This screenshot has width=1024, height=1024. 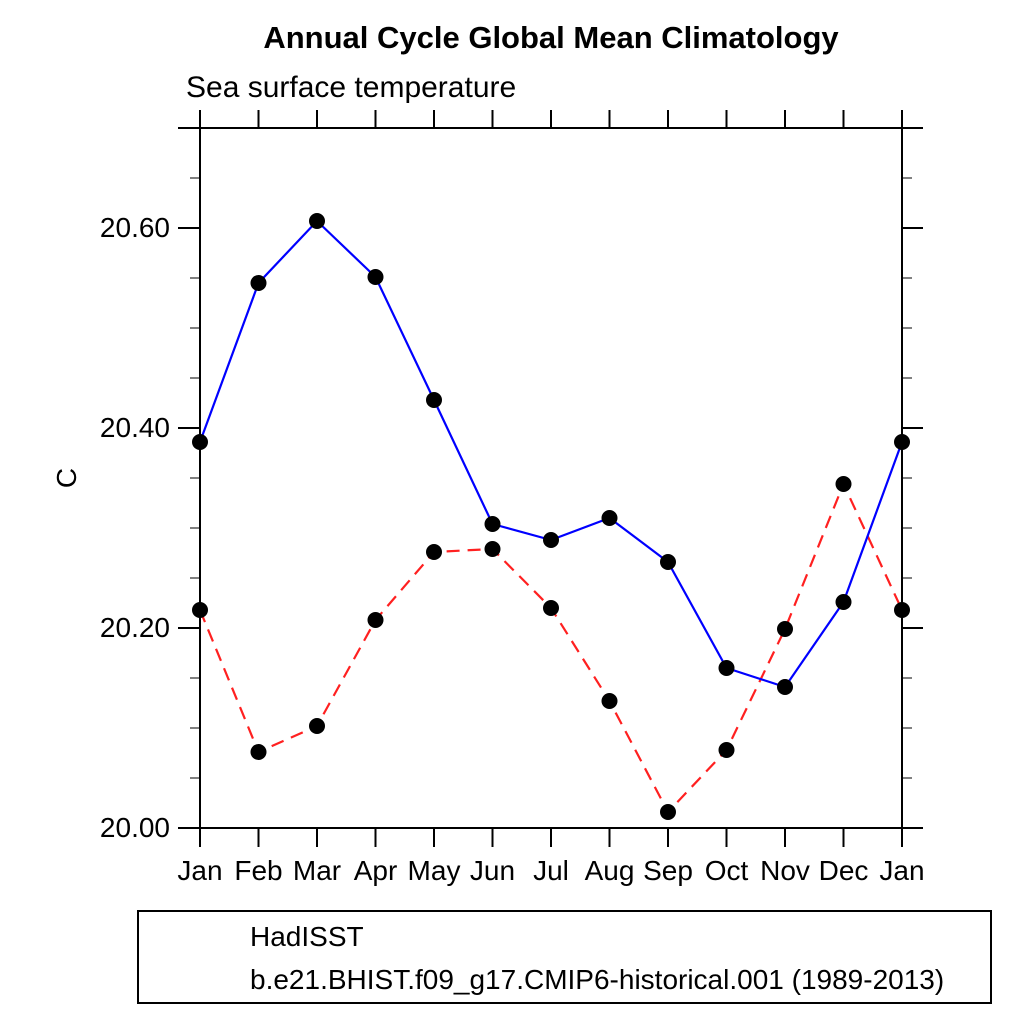 I want to click on x-tick-label: Jun, so click(x=492, y=870).